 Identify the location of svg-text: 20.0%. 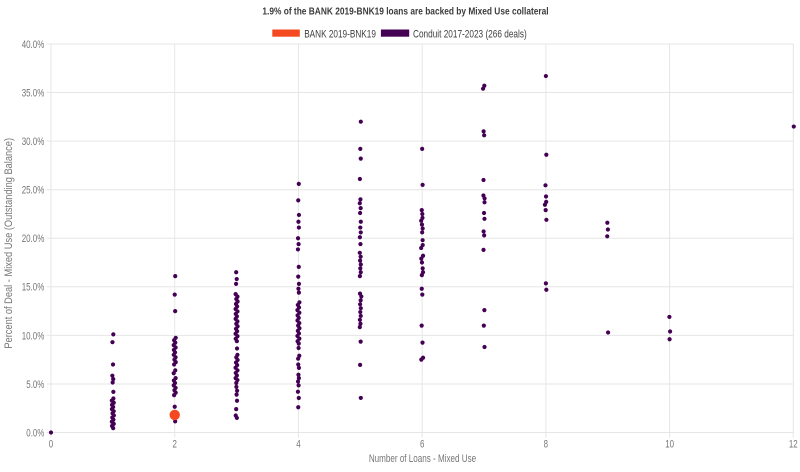
(33, 239).